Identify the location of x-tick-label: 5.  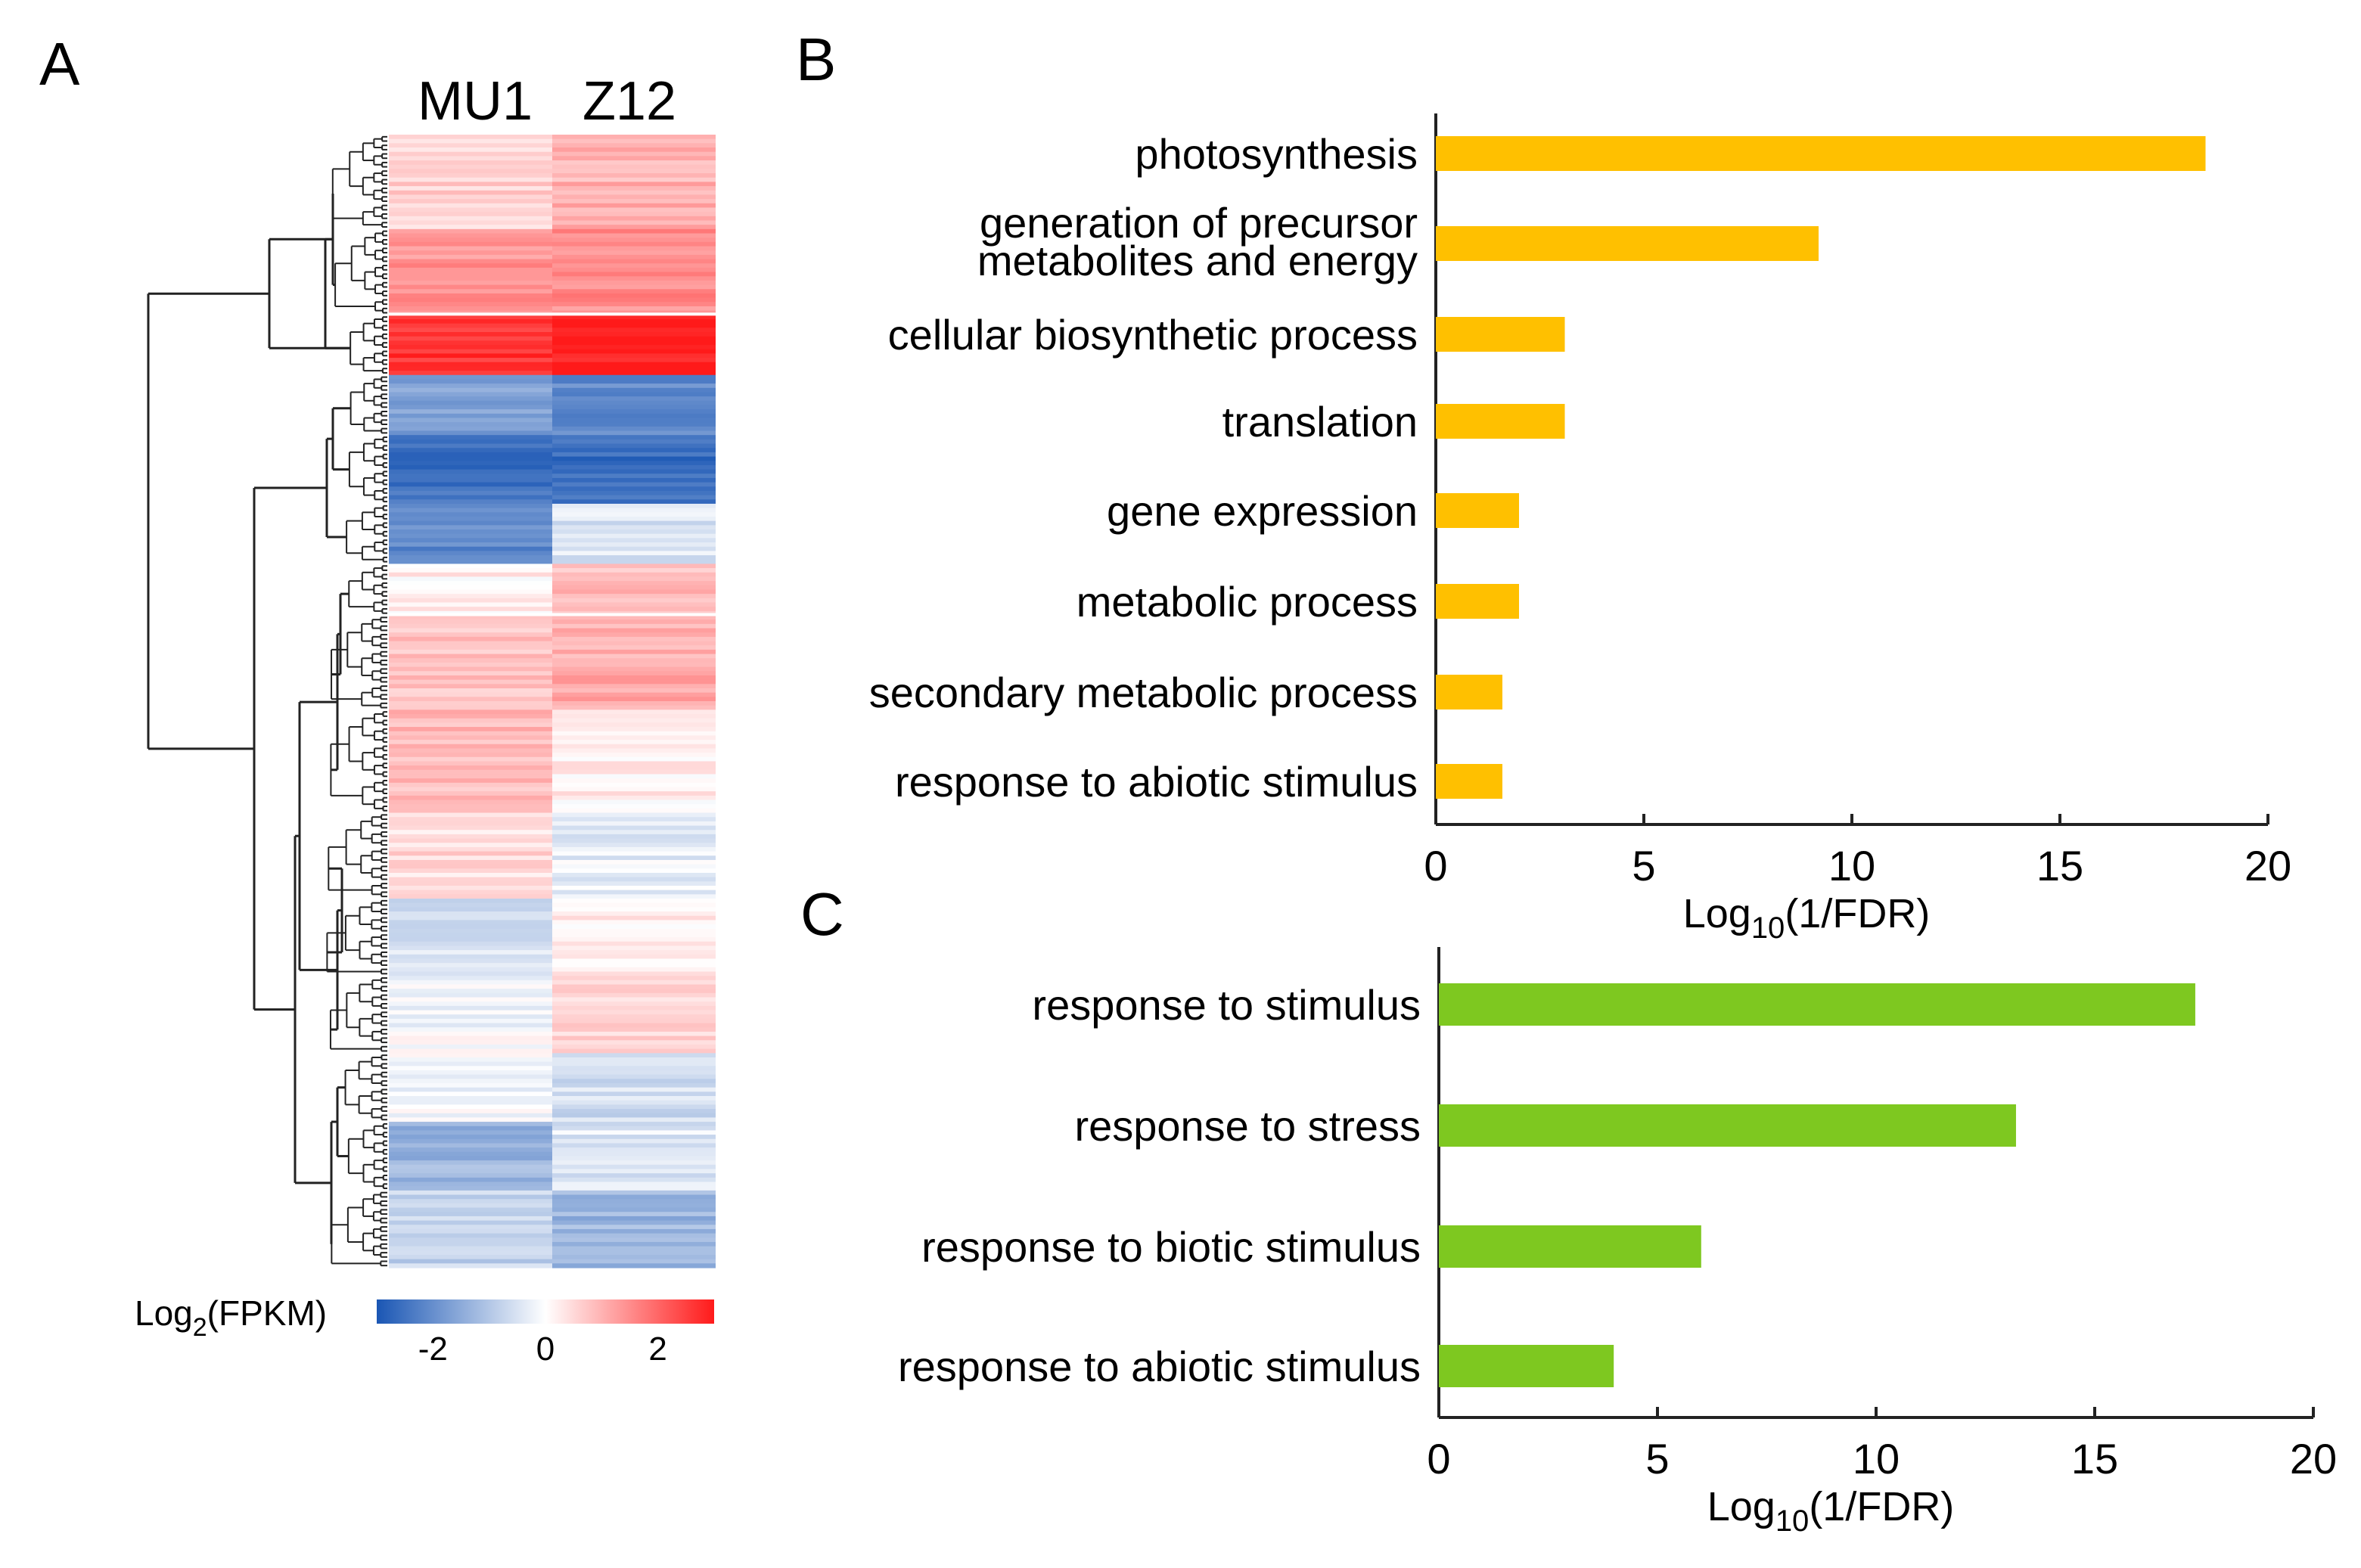
(1643, 866).